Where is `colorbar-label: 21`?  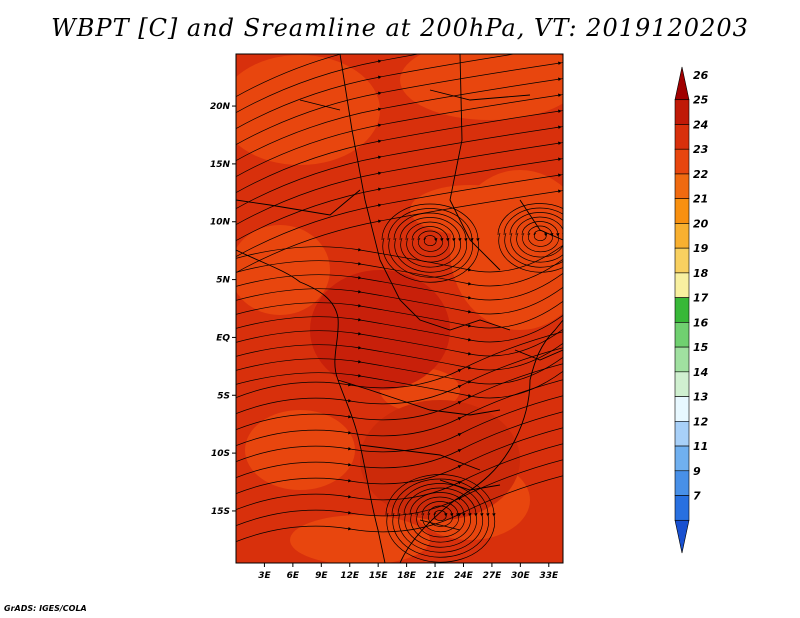
colorbar-label: 21 is located at coordinates (700, 199).